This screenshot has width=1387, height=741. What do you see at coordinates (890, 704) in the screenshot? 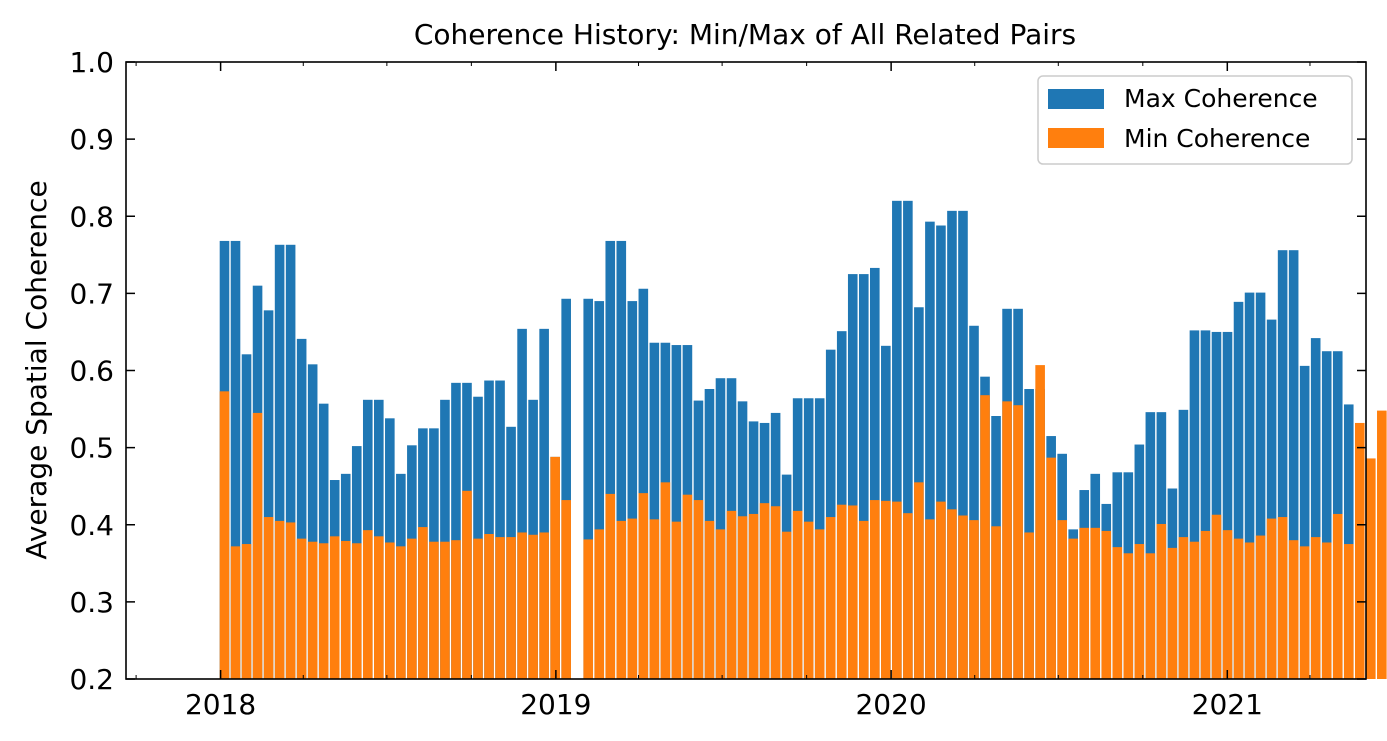
I see `x-tick-label: 2020` at bounding box center [890, 704].